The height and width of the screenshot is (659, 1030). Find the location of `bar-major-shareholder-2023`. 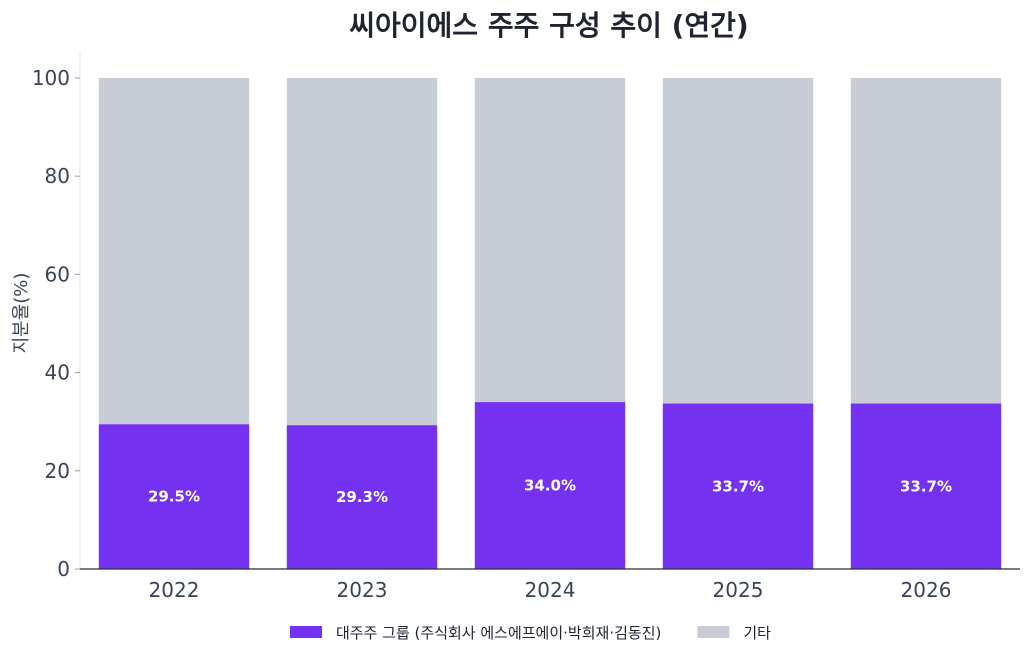

bar-major-shareholder-2023 is located at coordinates (362, 497).